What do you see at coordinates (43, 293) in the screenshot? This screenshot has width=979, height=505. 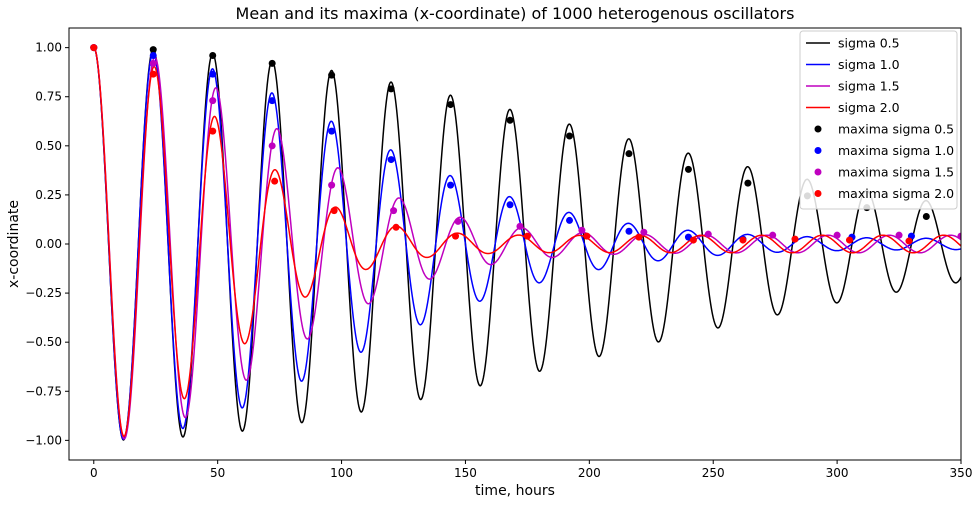 I see `y-tick-label: −0.25` at bounding box center [43, 293].